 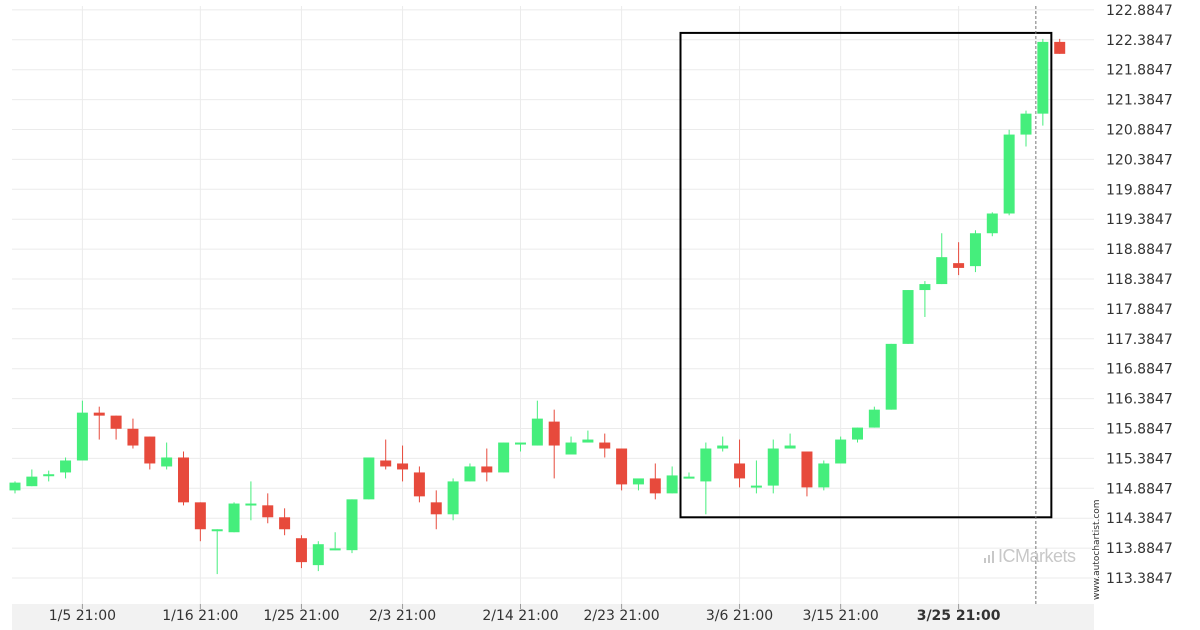 What do you see at coordinates (520, 616) in the screenshot?
I see `x-tick-label: 2/14 21:00` at bounding box center [520, 616].